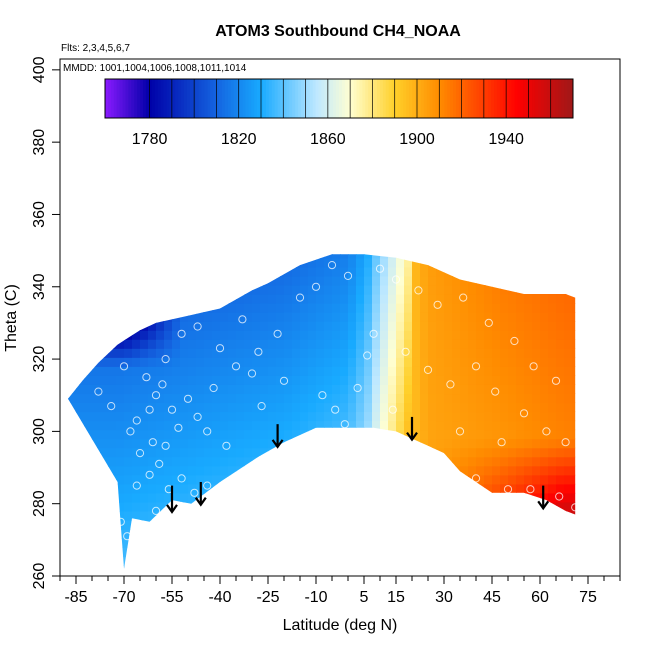 This screenshot has width=650, height=650. Describe the element at coordinates (339, 98) in the screenshot. I see `colorbar-frame` at that location.